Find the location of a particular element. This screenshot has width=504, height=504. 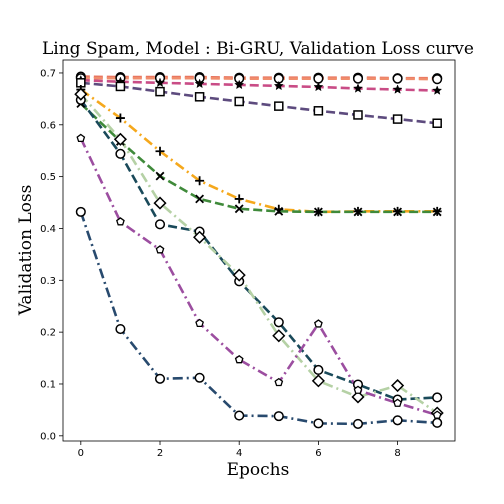

x-tick-label: 2 is located at coordinates (160, 453).